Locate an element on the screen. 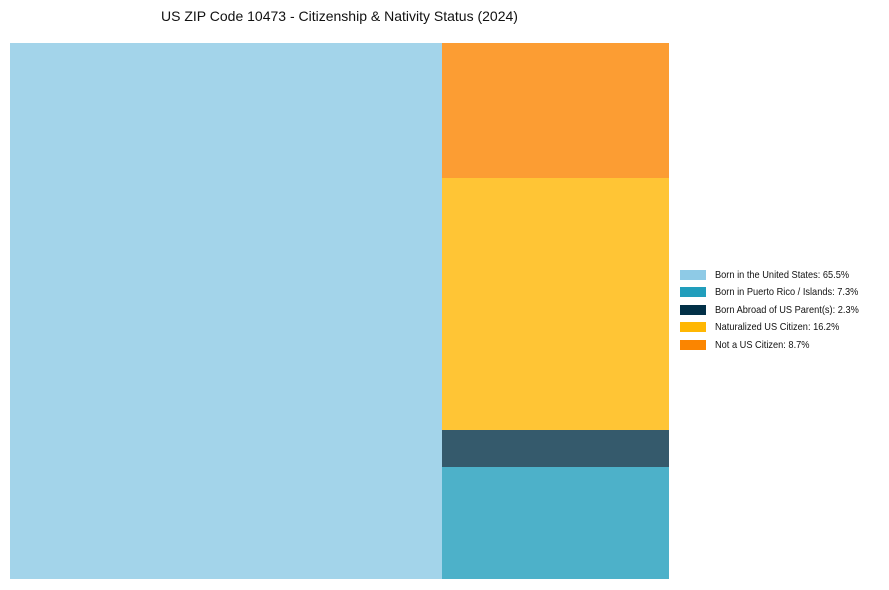 Image resolution: width=889 pixels, height=590 pixels. tile-born-abroad-us-parents is located at coordinates (555, 448).